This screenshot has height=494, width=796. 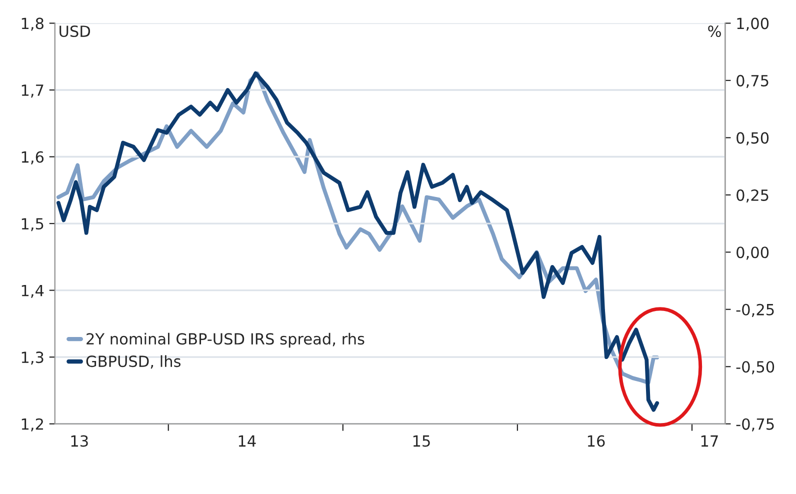 I want to click on y-tick-label: 1,5, so click(x=33, y=225).